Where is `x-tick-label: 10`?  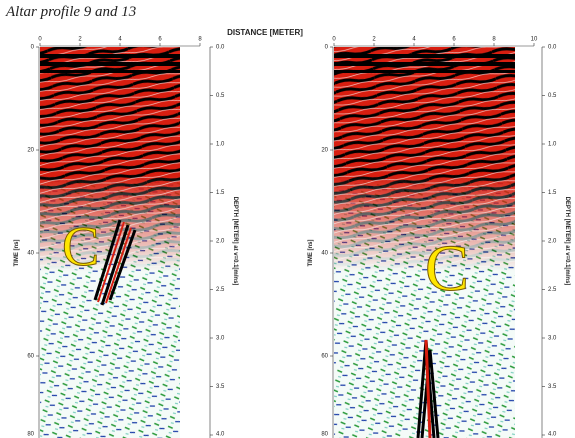
x-tick-label: 10 is located at coordinates (534, 40).